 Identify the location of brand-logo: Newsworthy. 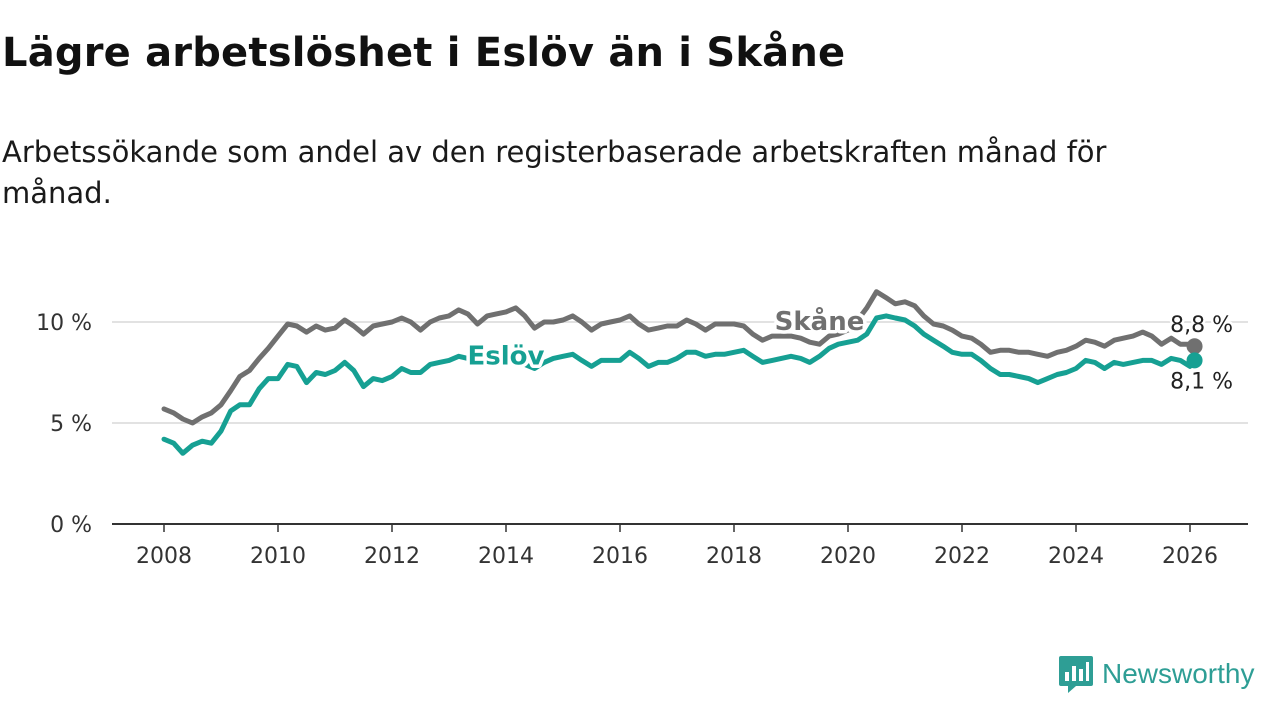
(1156, 674).